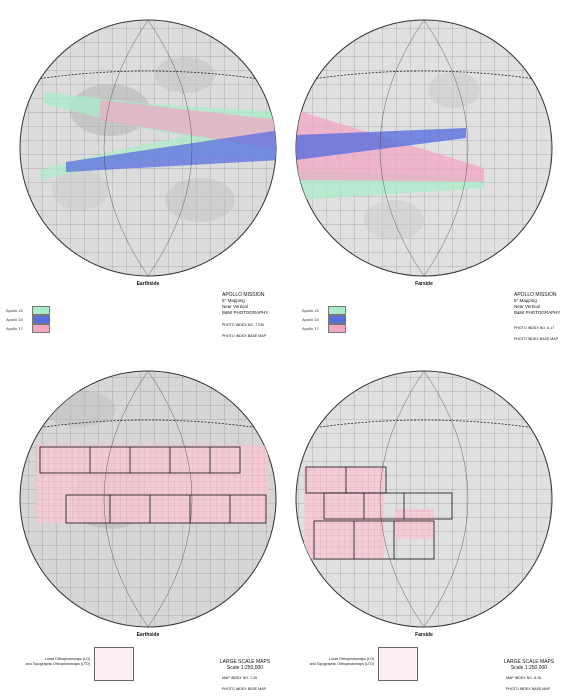 The image size is (568, 697). Describe the element at coordinates (524, 678) in the screenshot. I see `map-index-number: MAP INDEX NO. 8.26` at that location.